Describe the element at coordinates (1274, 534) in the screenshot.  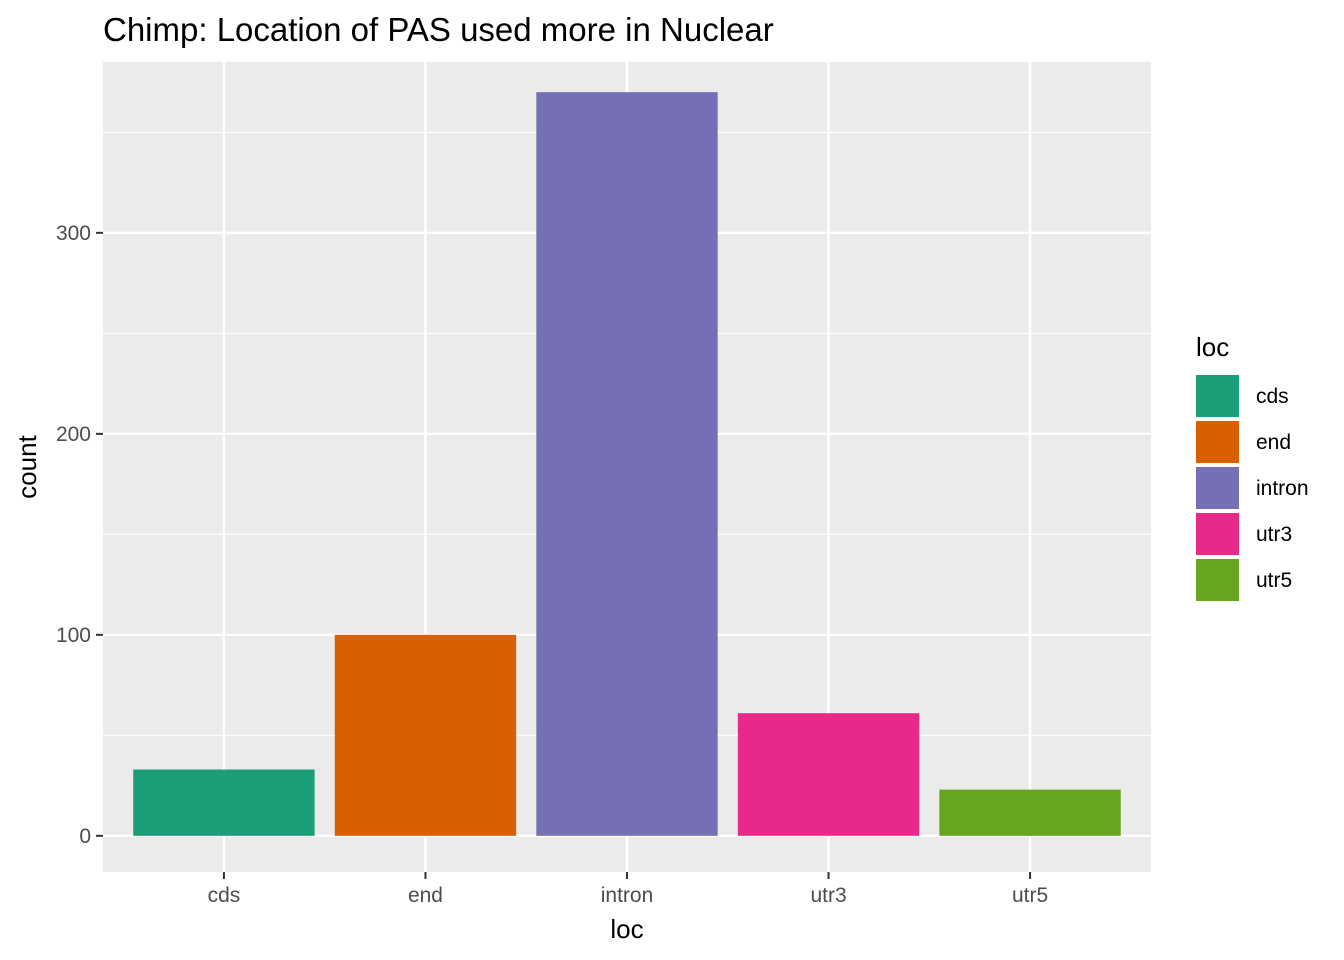
I see `legend-label-utr3: utr3` at that location.